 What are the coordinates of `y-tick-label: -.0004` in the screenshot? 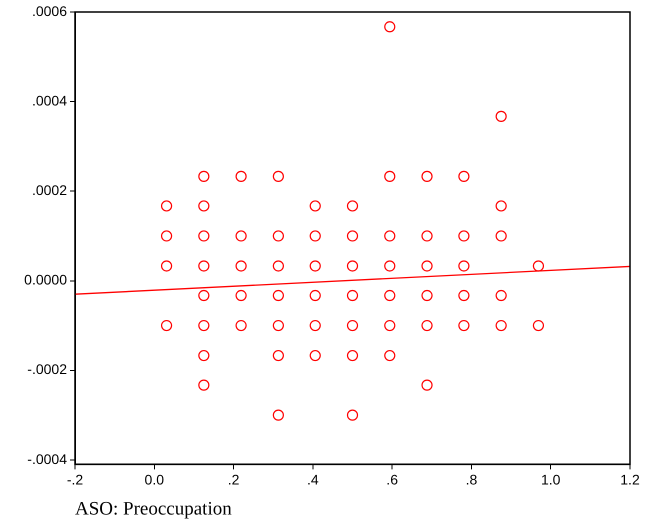 It's located at (47, 458).